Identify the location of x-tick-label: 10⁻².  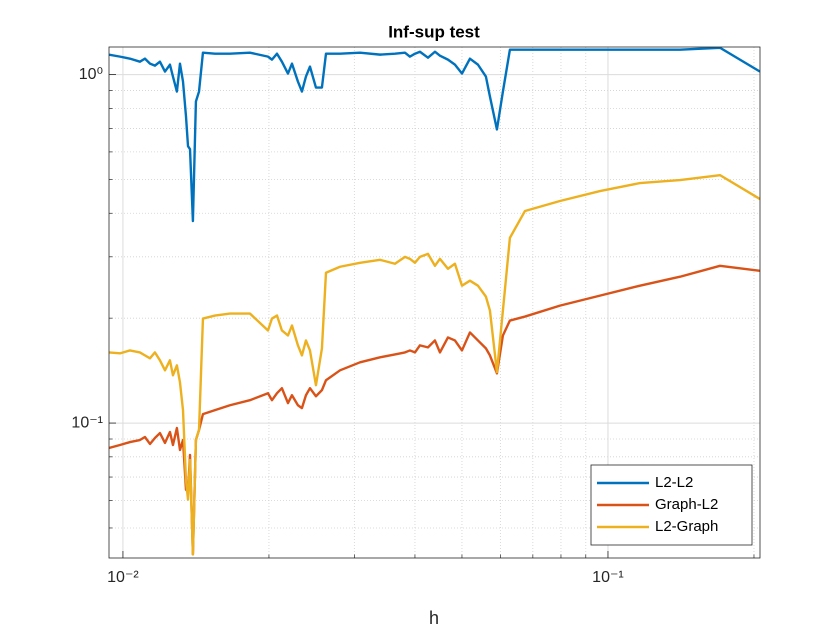
(123, 577).